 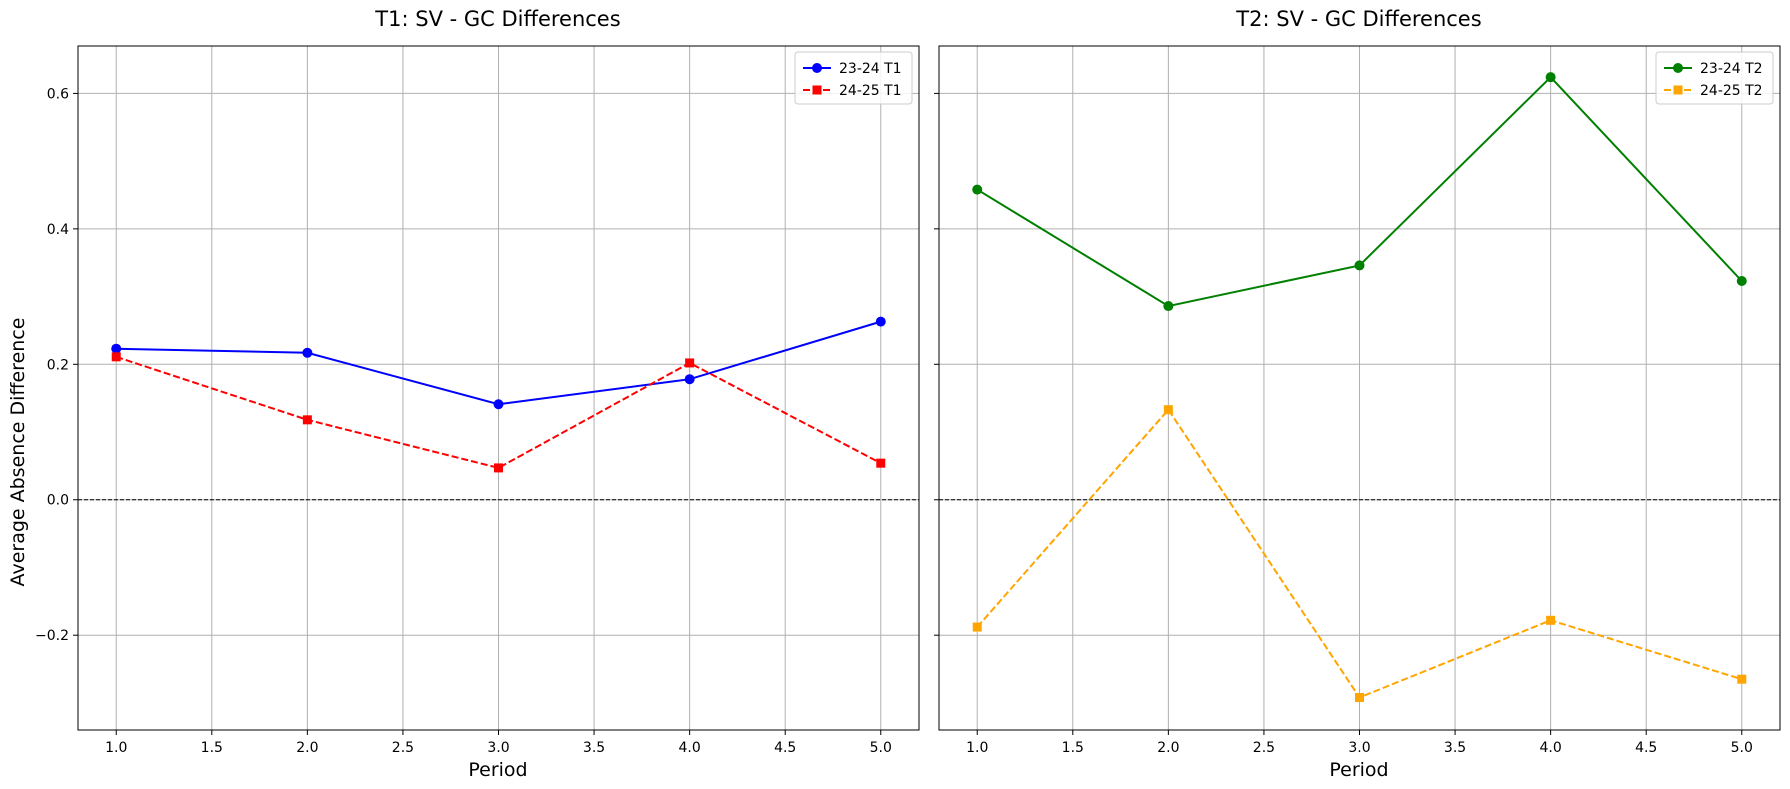 I want to click on chart-title-t2: T2: SV - GC Differences, so click(x=1358, y=19).